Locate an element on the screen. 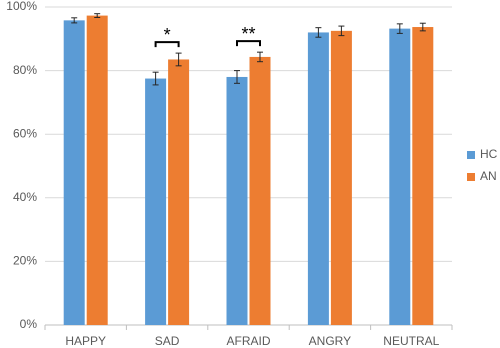 This screenshot has height=348, width=500. x-tick-label: ANGRY is located at coordinates (330, 341).